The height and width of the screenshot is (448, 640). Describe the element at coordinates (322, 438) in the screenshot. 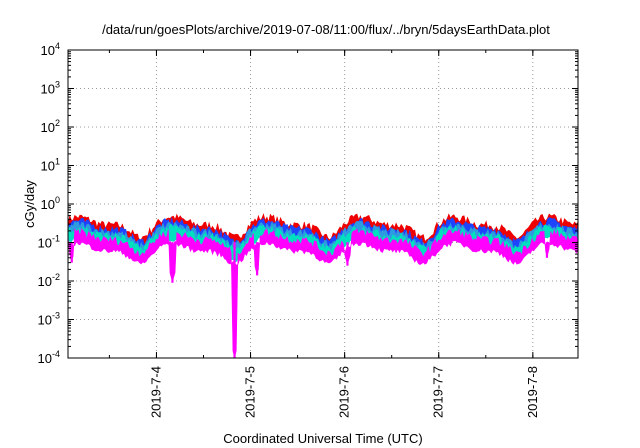

I see `x-axis-label: Coordinated Universal Time (UTC)` at that location.